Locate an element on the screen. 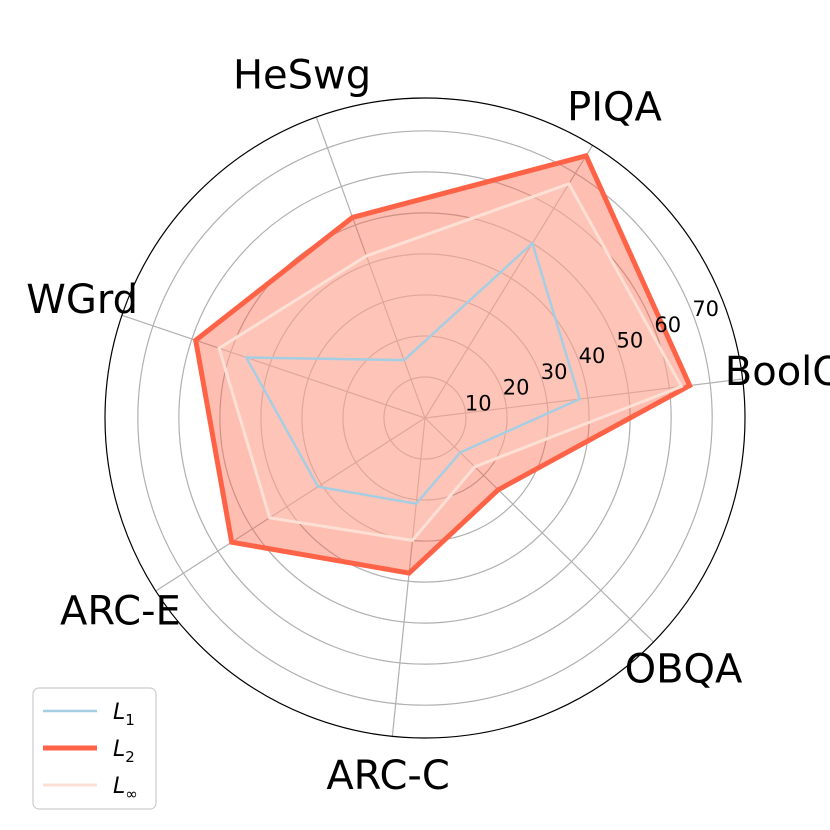  legend-label: L2 is located at coordinates (124, 751).